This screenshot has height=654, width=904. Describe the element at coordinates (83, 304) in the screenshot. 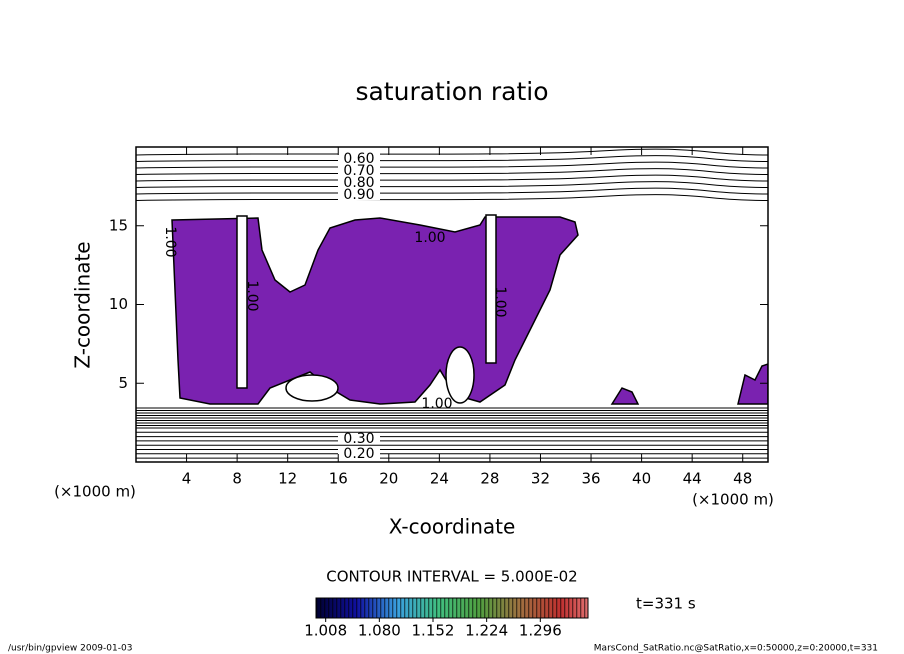

I see `y-axis-label: Z-coordinate` at that location.